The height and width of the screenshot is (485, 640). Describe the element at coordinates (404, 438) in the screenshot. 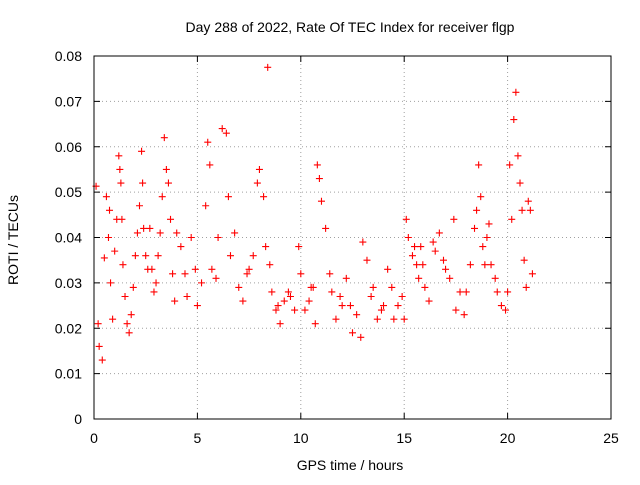

I see `x-tick-label: 15` at that location.